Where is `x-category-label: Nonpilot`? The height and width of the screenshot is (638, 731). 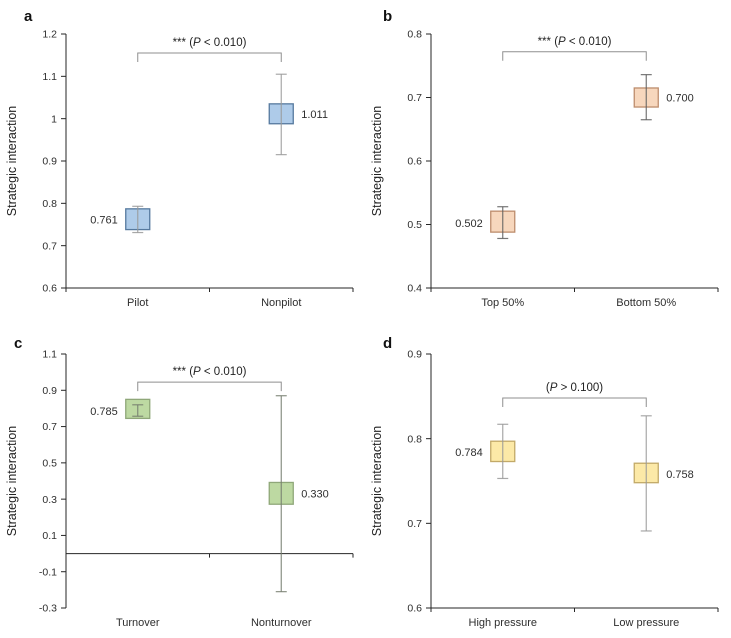
x-category-label: Nonpilot is located at coordinates (281, 303).